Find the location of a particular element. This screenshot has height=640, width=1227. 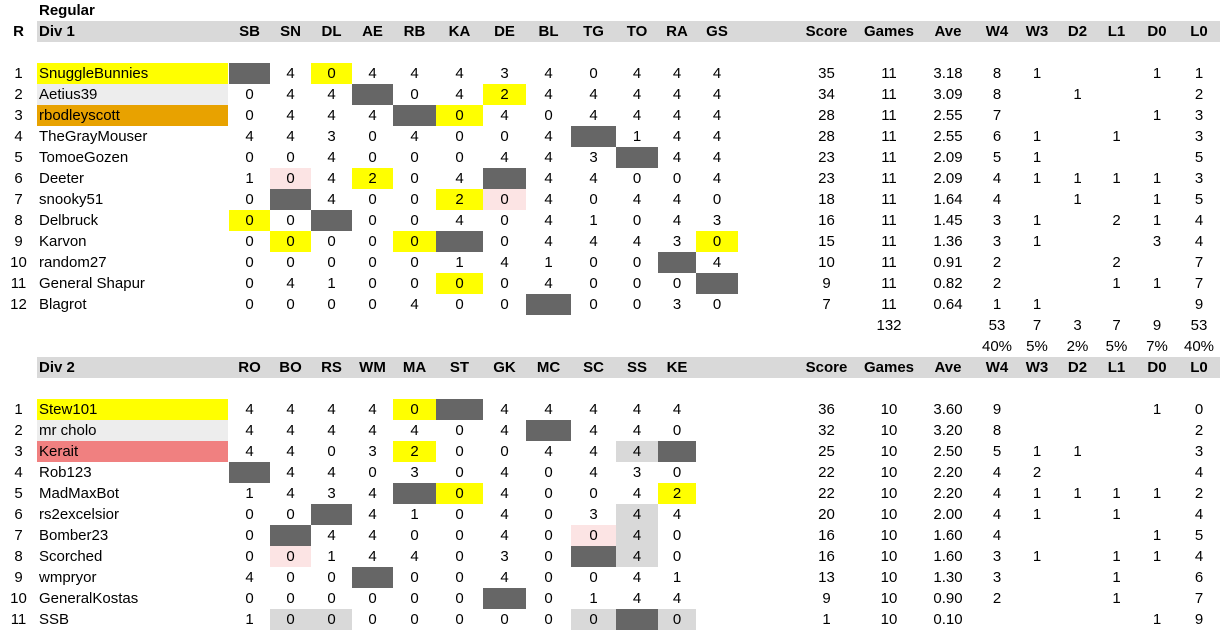

player-name: Rob123 is located at coordinates (65, 472).